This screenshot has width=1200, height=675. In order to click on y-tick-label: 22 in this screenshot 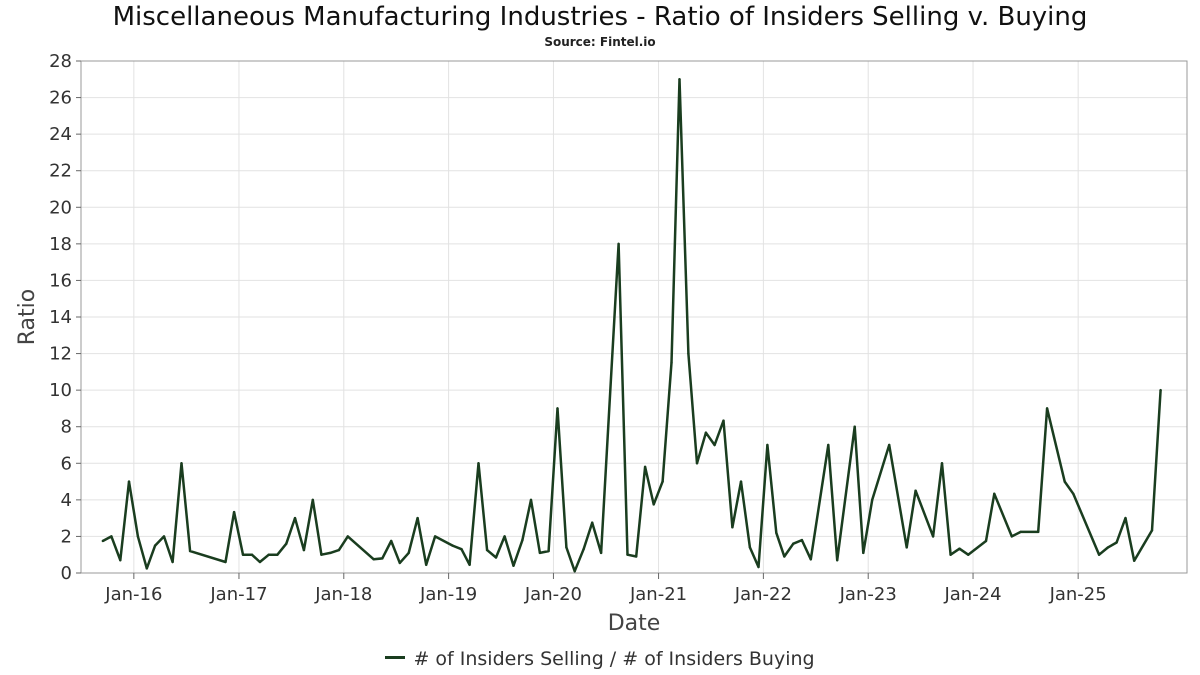, I will do `click(60, 171)`.